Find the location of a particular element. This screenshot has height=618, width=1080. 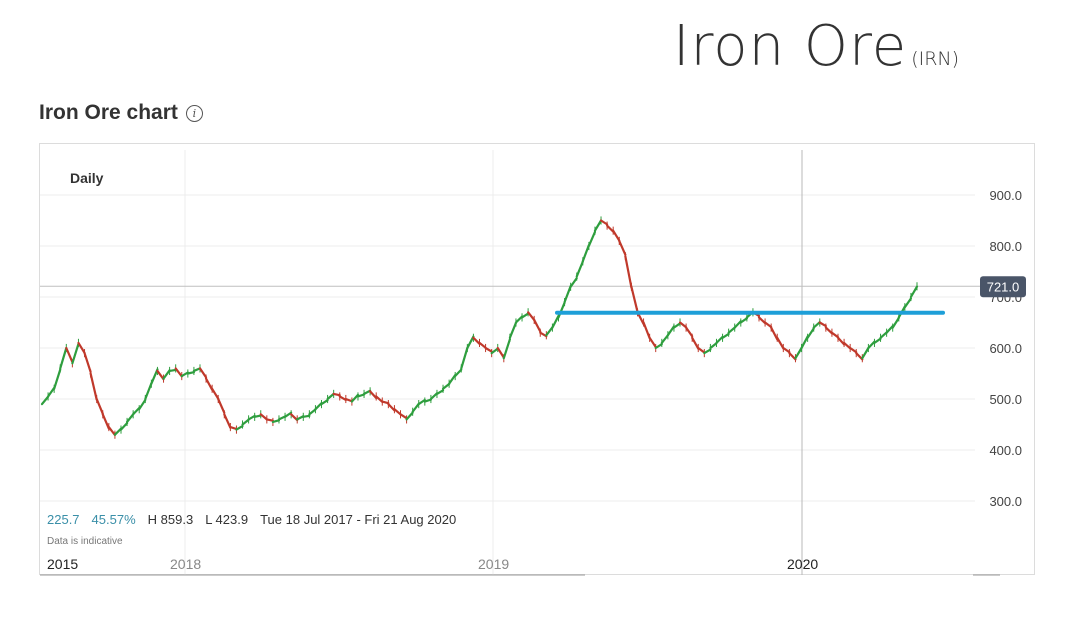

price-badge-label: 721.0 is located at coordinates (1003, 286).